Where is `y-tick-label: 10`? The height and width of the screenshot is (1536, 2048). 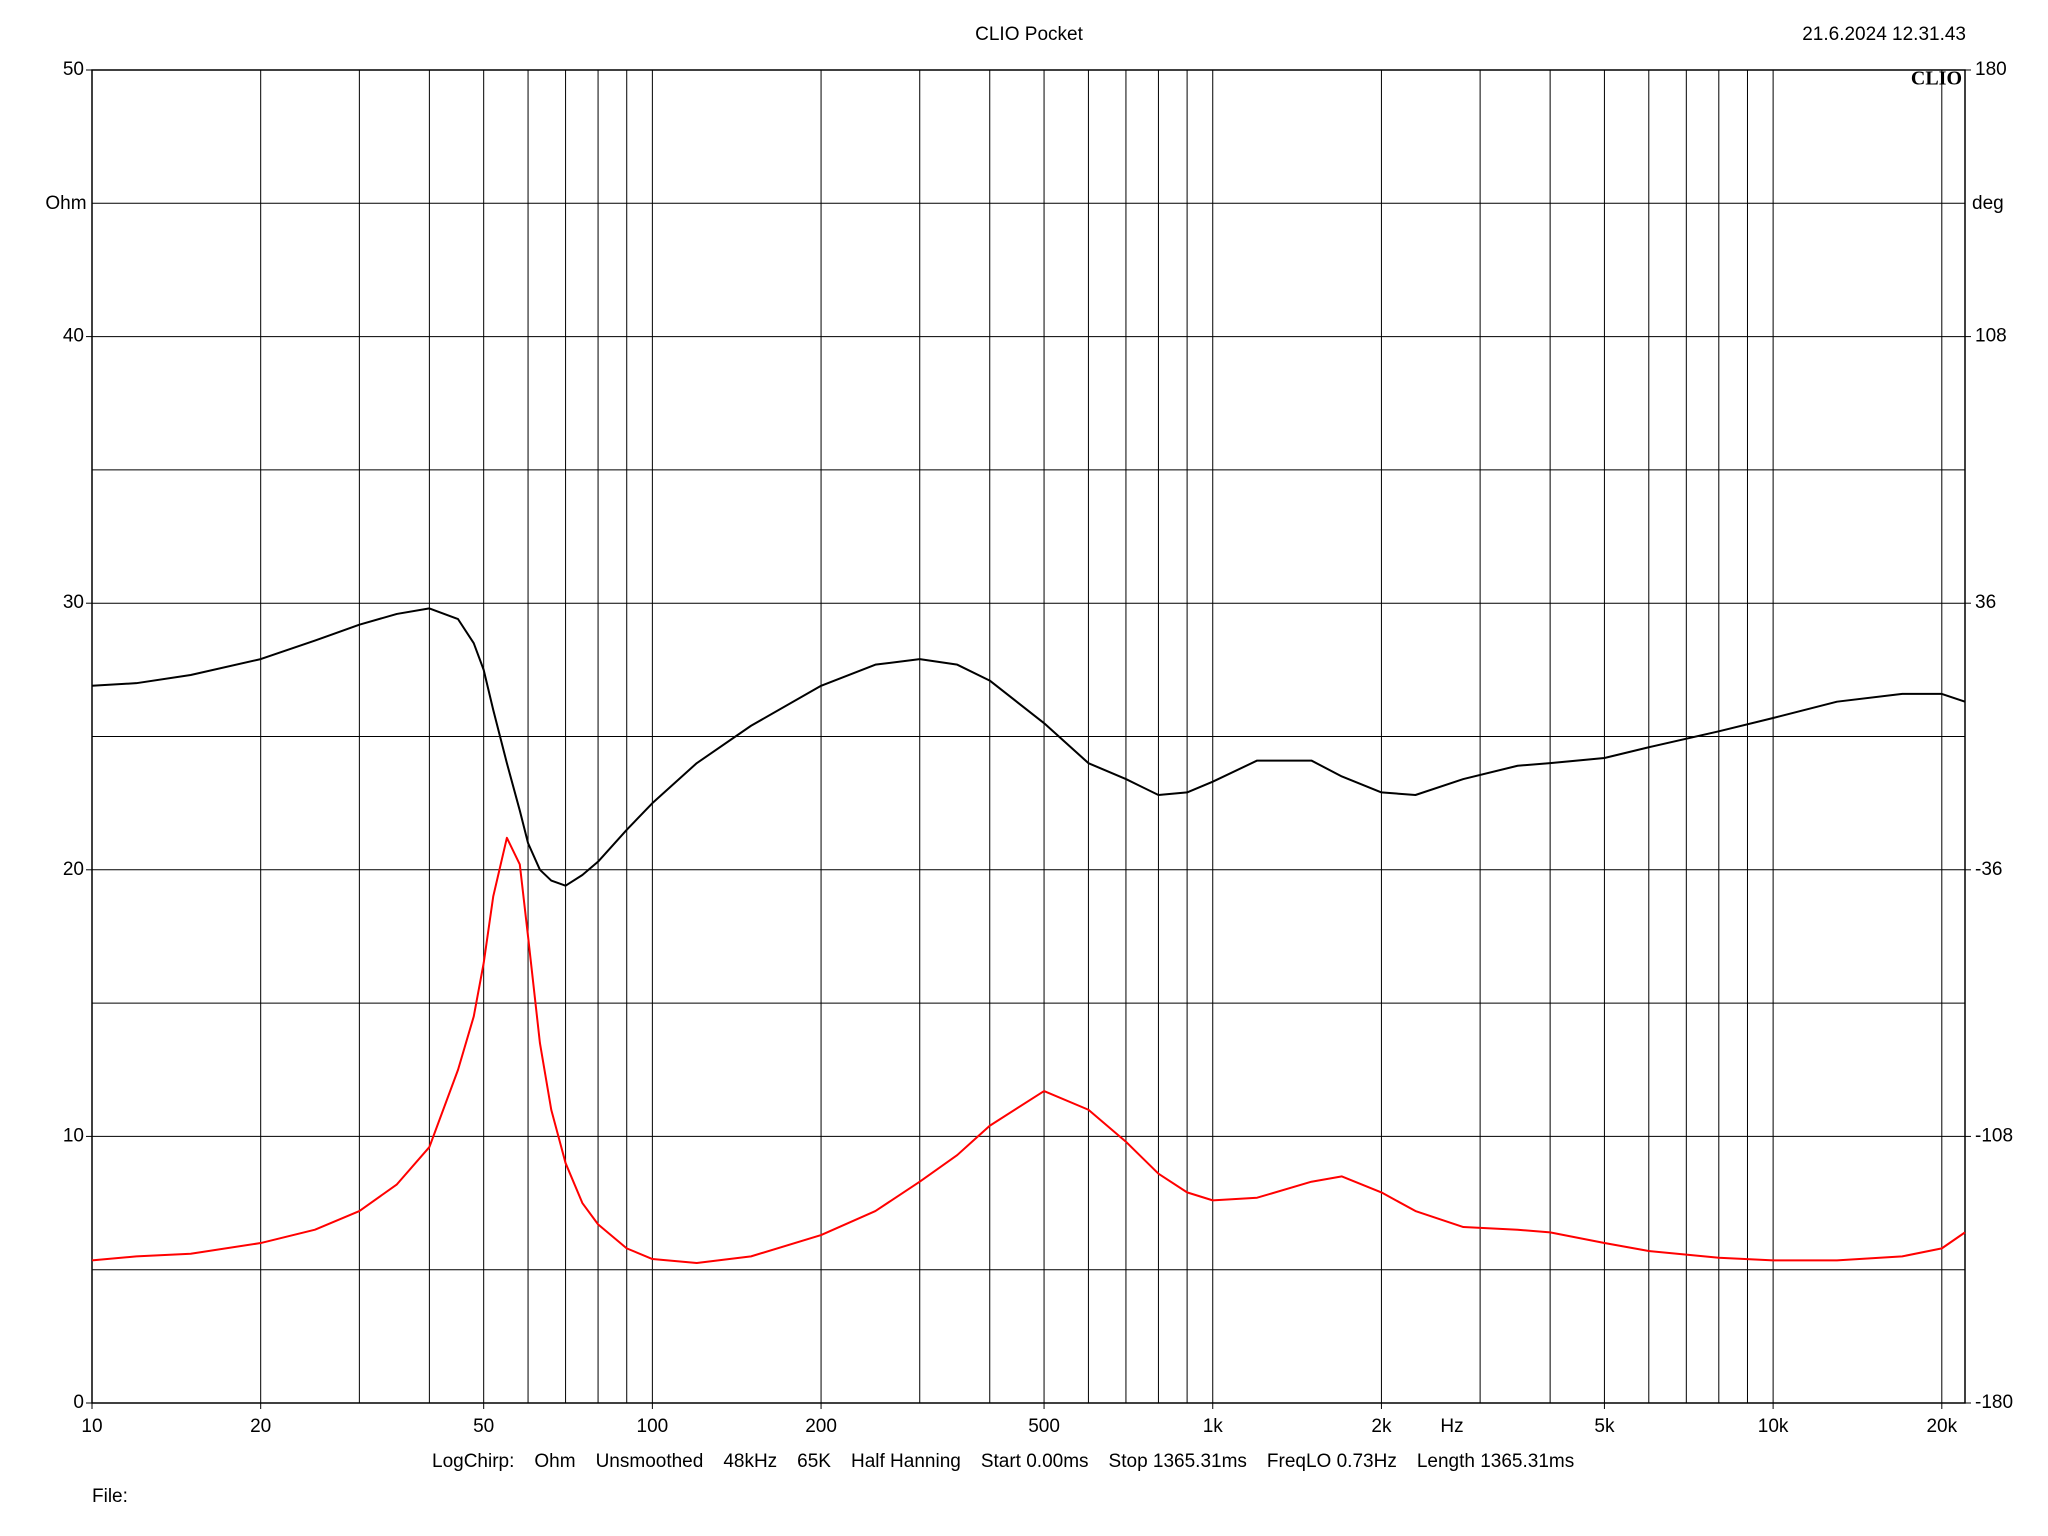 y-tick-label: 10 is located at coordinates (73, 1135).